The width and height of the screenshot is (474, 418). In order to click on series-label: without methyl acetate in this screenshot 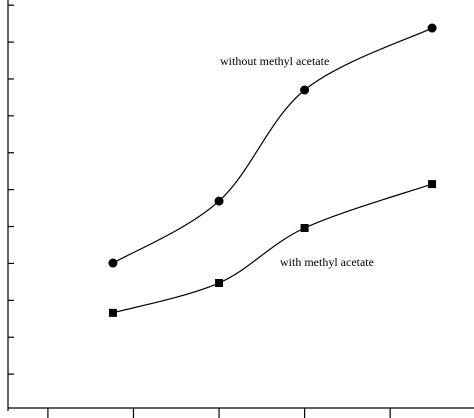, I will do `click(274, 61)`.